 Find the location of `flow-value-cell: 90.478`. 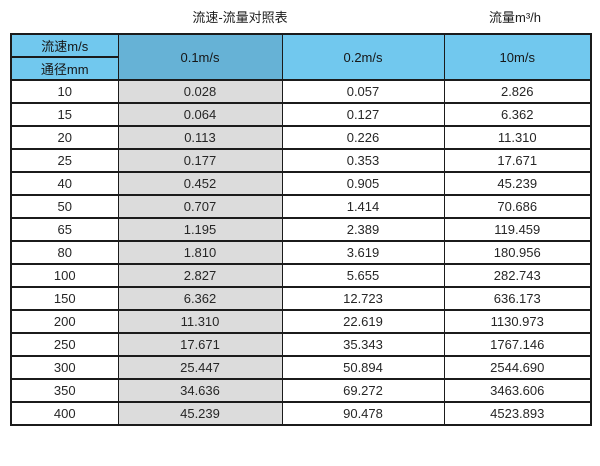

flow-value-cell: 90.478 is located at coordinates (363, 413).